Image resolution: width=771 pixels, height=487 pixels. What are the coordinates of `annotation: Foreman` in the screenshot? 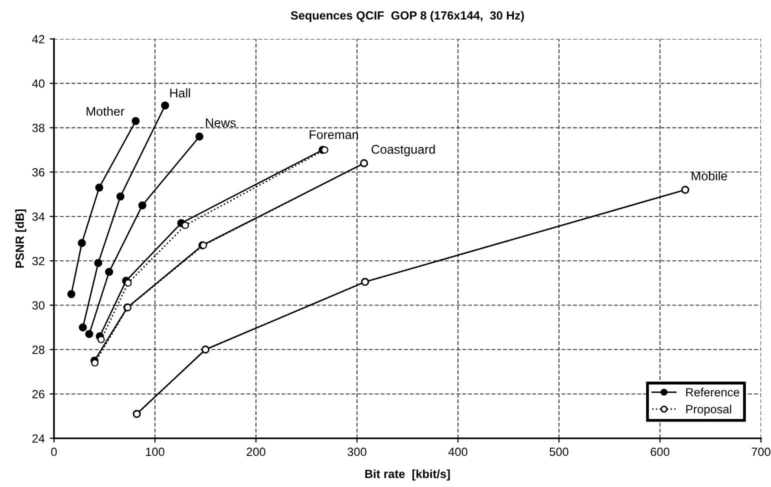 It's located at (334, 135).